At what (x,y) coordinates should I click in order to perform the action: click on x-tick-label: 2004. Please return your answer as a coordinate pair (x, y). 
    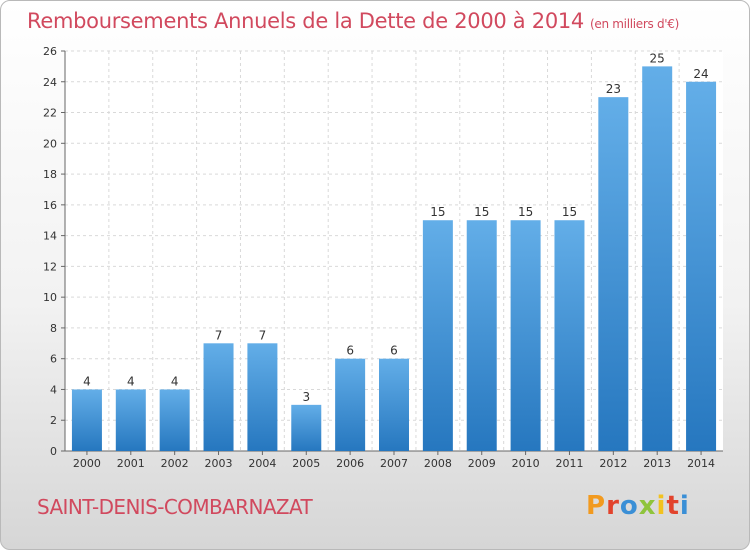
    Looking at the image, I should click on (262, 463).